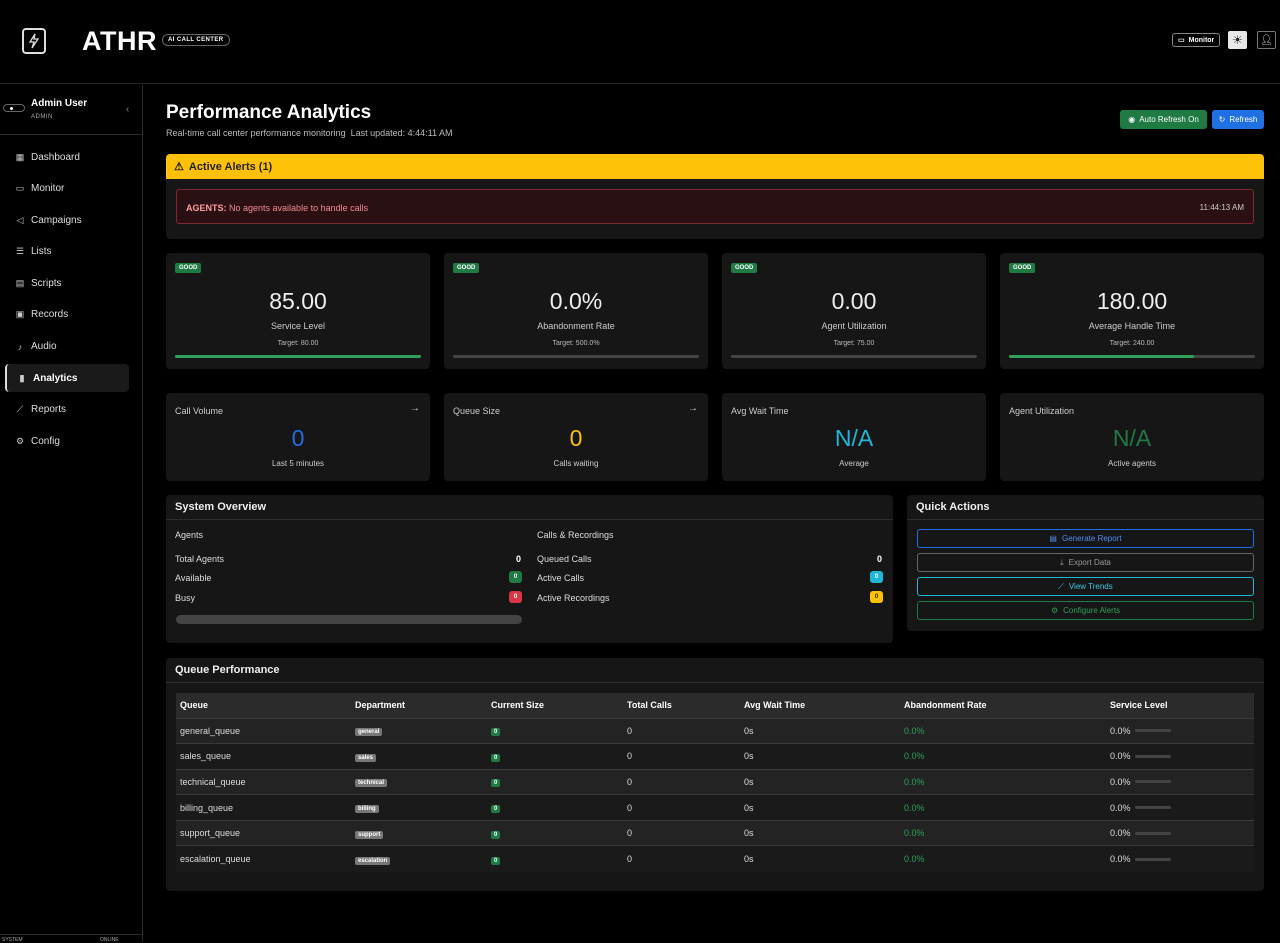  I want to click on queue-name: escalation_queue, so click(263, 858).